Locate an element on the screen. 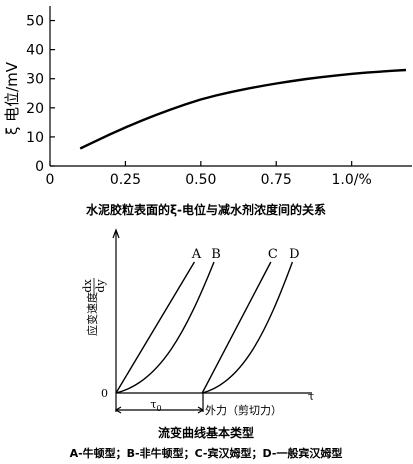 This screenshot has width=413, height=464. x-tick-label: 0.50 is located at coordinates (200, 180).